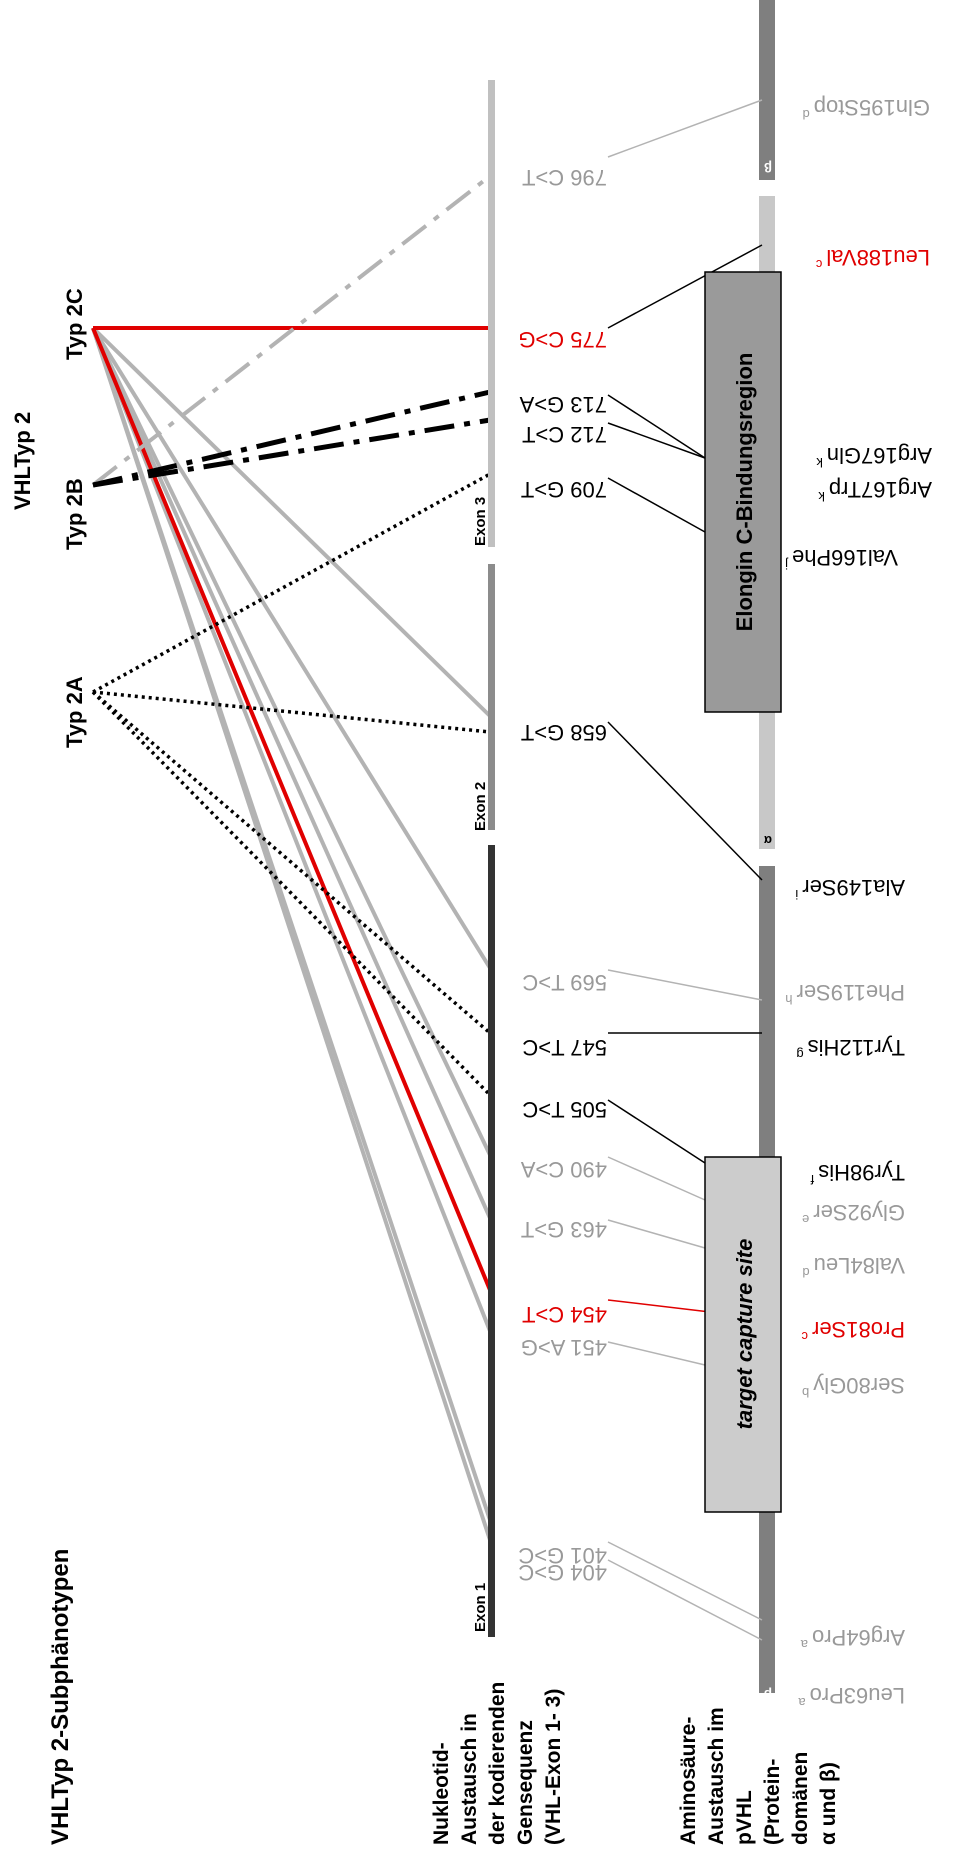  I want to click on elongin-label: Elongin C-Bindungsregion, so click(744, 492).